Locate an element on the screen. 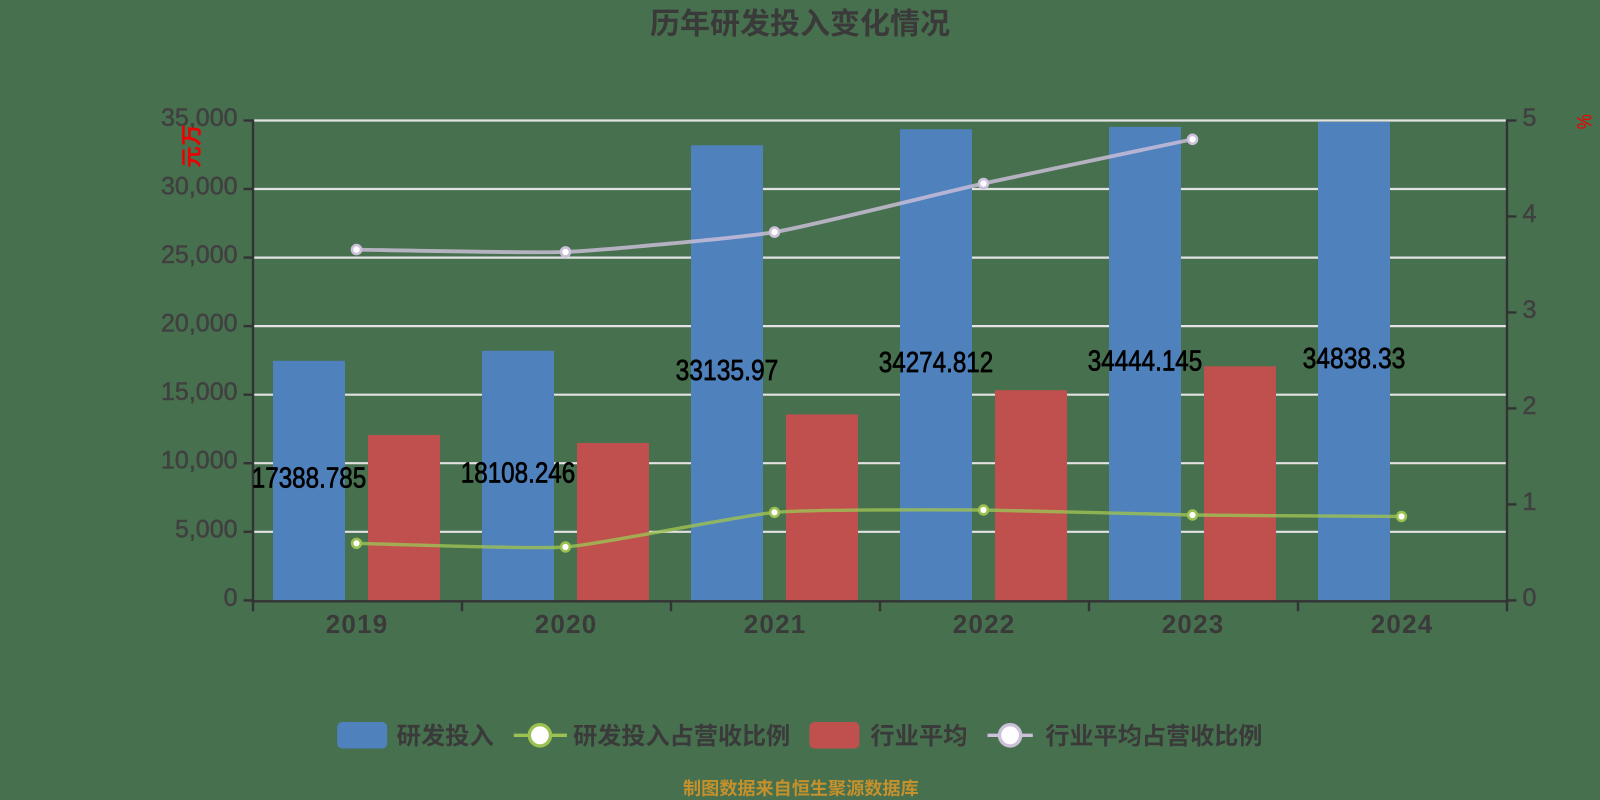  svg-text: 10,000 is located at coordinates (199, 461).